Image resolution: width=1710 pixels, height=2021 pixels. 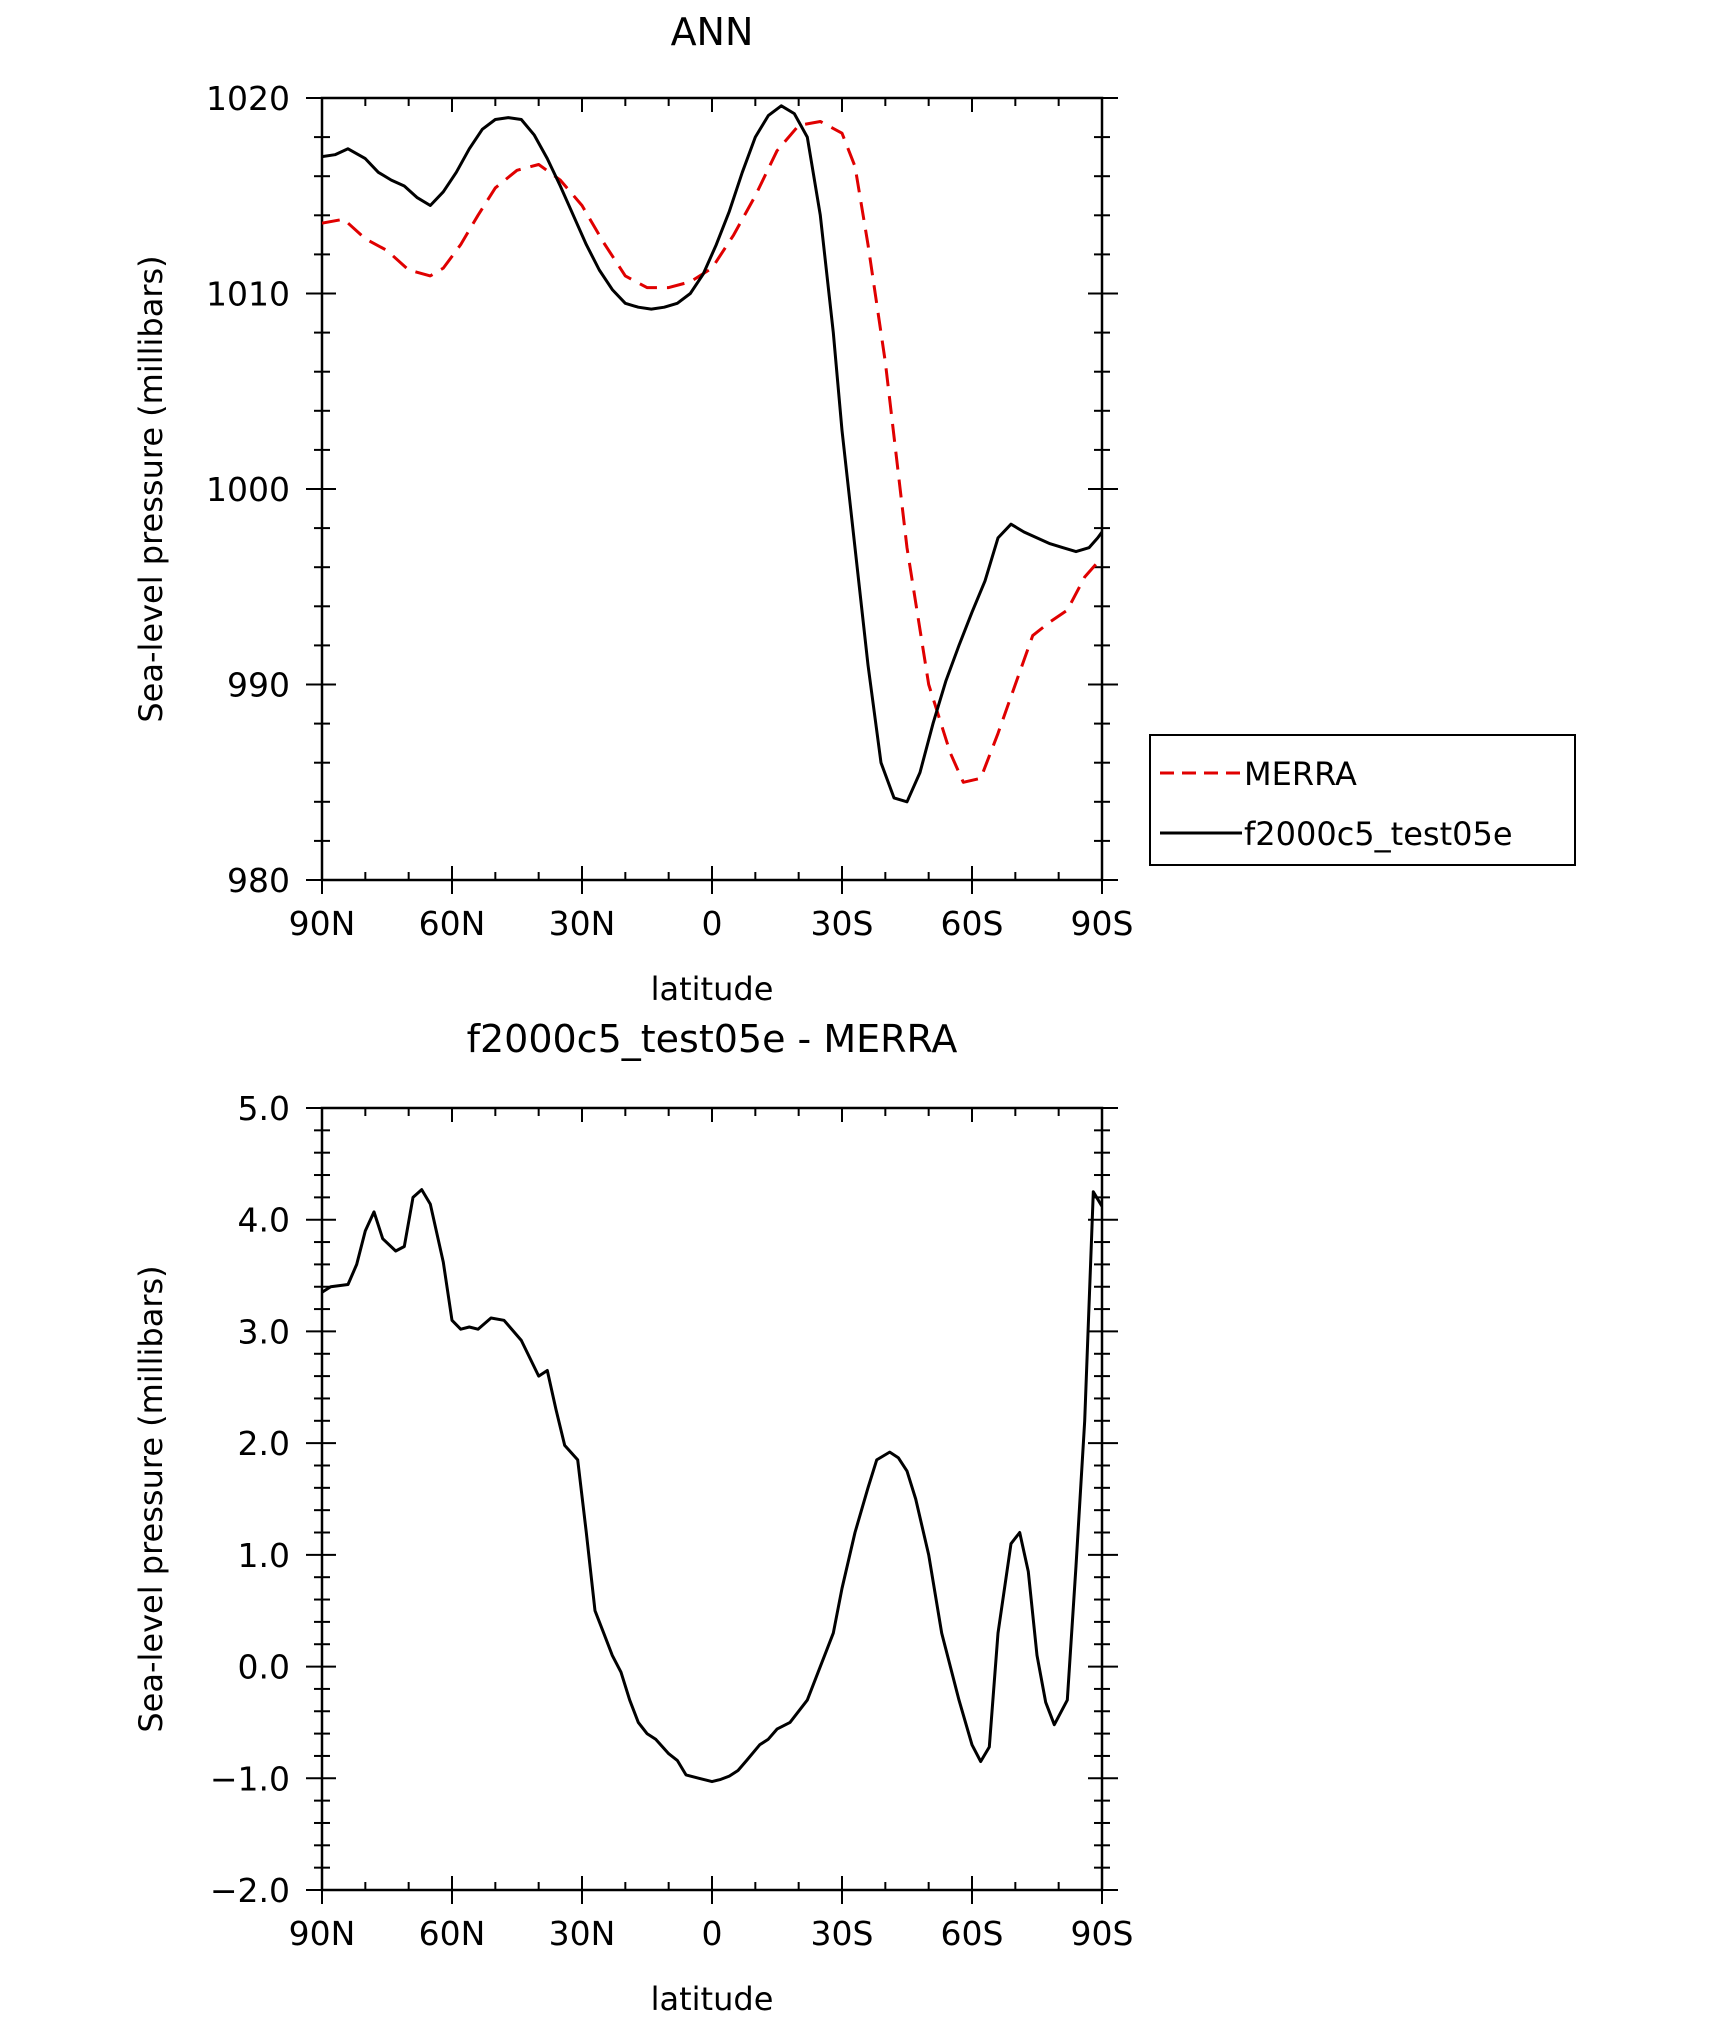 I want to click on y-tick-label: 1010, so click(x=248, y=294).